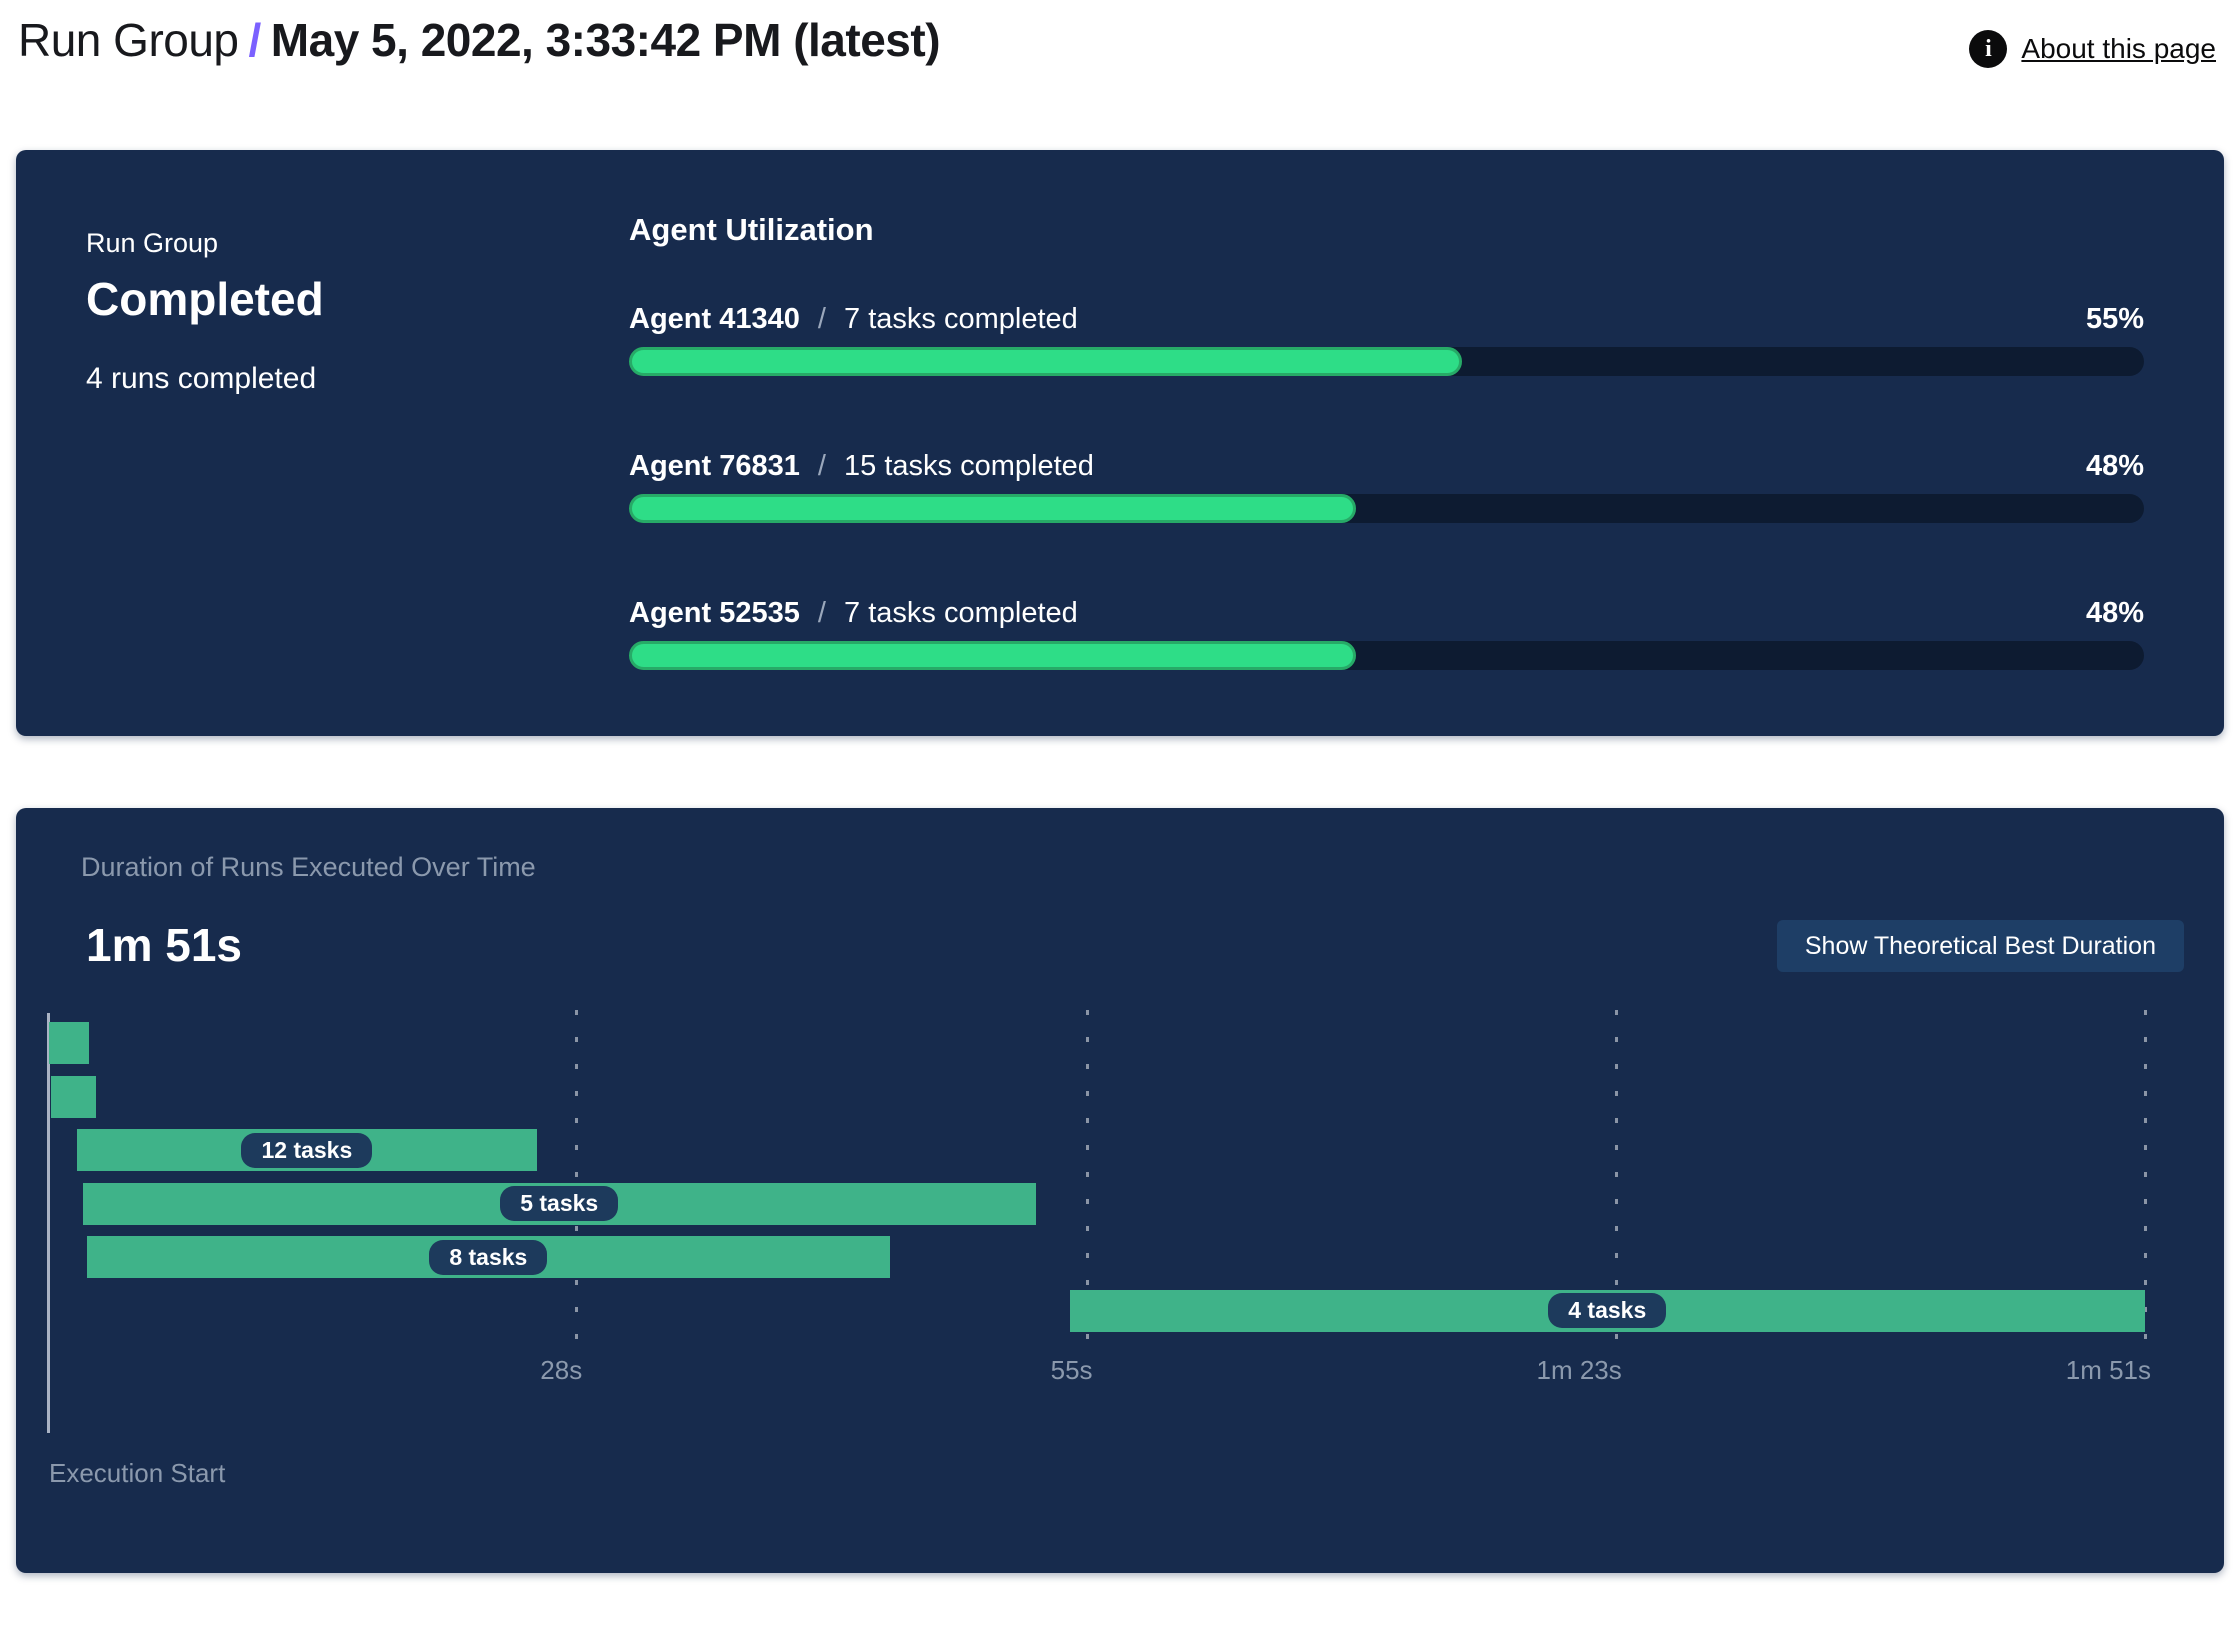 Image resolution: width=2240 pixels, height=1626 pixels. Describe the element at coordinates (714, 466) in the screenshot. I see `agent-name: Agent 76831` at that location.